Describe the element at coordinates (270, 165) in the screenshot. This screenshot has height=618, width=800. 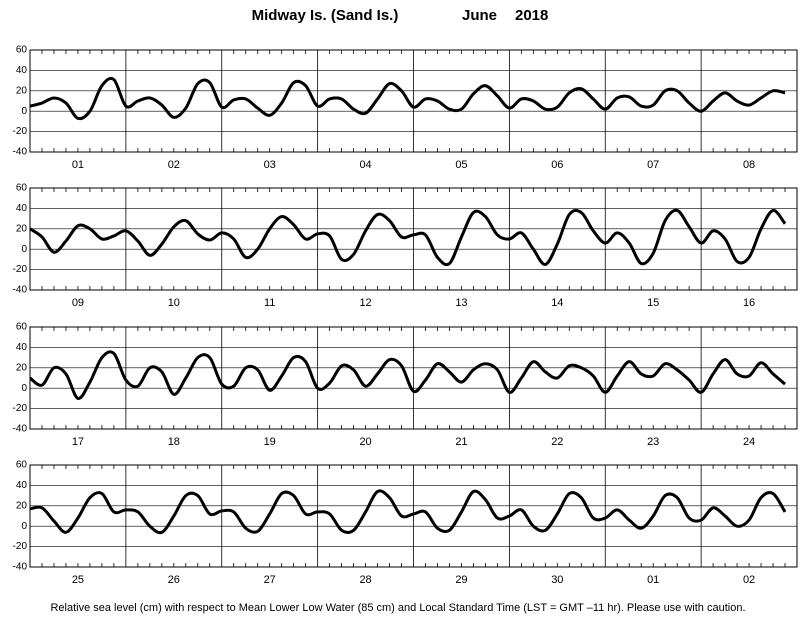
I see `day-label: 03` at that location.